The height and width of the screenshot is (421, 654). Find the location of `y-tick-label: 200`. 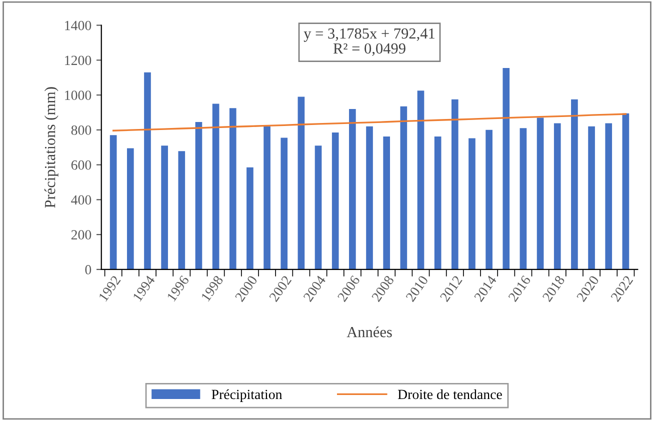

y-tick-label: 200 is located at coordinates (81, 235).